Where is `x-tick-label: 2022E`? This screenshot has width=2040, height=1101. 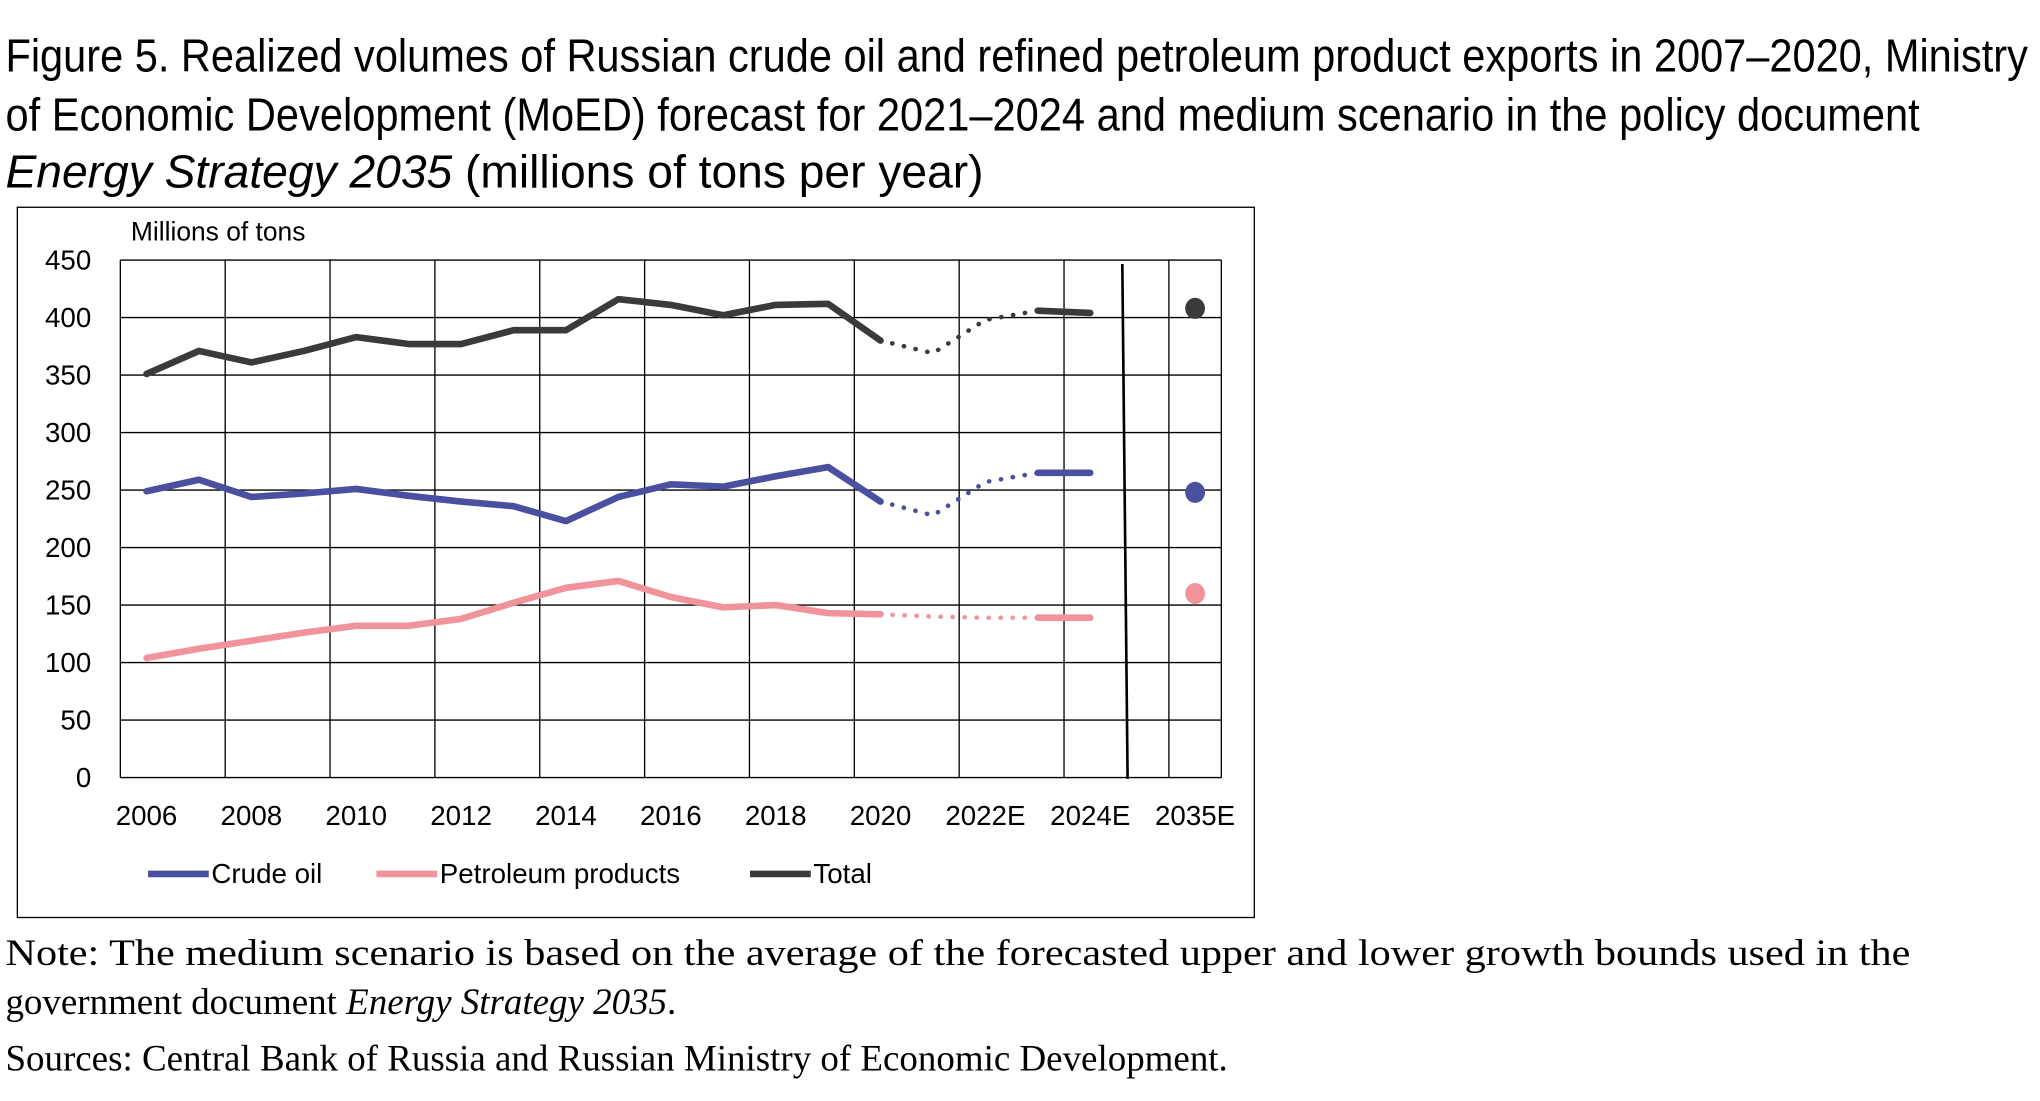
x-tick-label: 2022E is located at coordinates (985, 815).